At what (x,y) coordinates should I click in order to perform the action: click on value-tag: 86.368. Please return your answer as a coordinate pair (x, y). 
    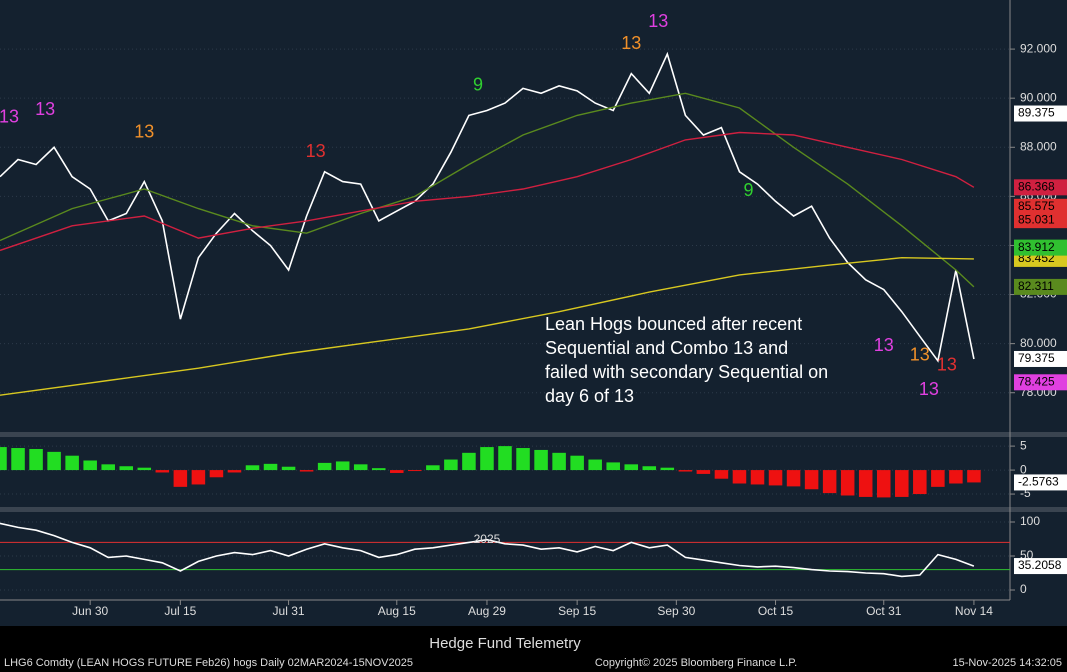
    Looking at the image, I should click on (1036, 187).